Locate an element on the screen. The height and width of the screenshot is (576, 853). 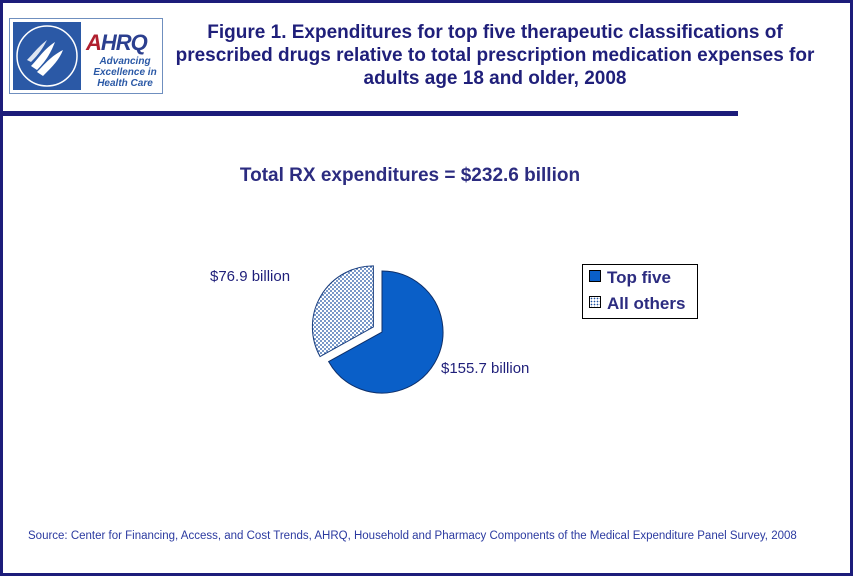
chart-legend: Top five All others is located at coordinates (640, 291).